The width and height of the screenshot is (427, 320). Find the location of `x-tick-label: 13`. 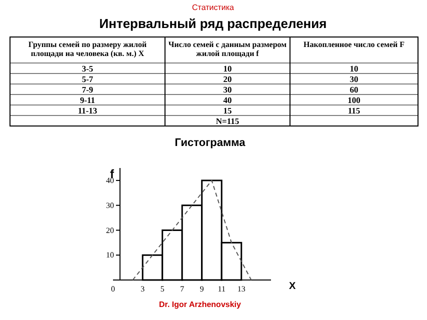

x-tick-label: 13 is located at coordinates (241, 289).